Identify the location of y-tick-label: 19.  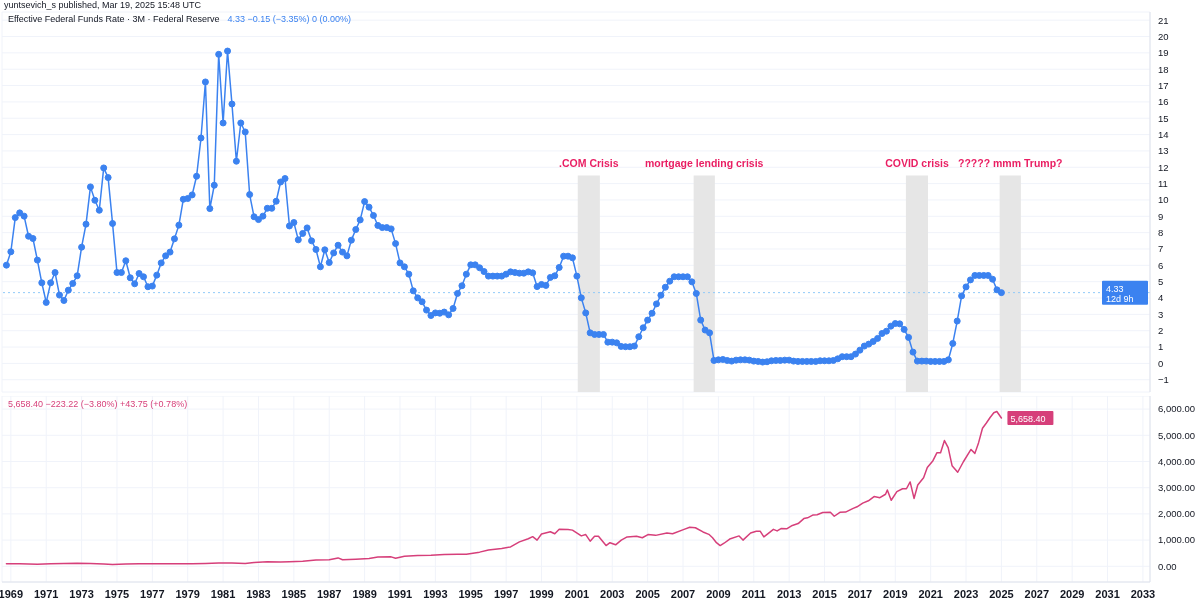
(1163, 53).